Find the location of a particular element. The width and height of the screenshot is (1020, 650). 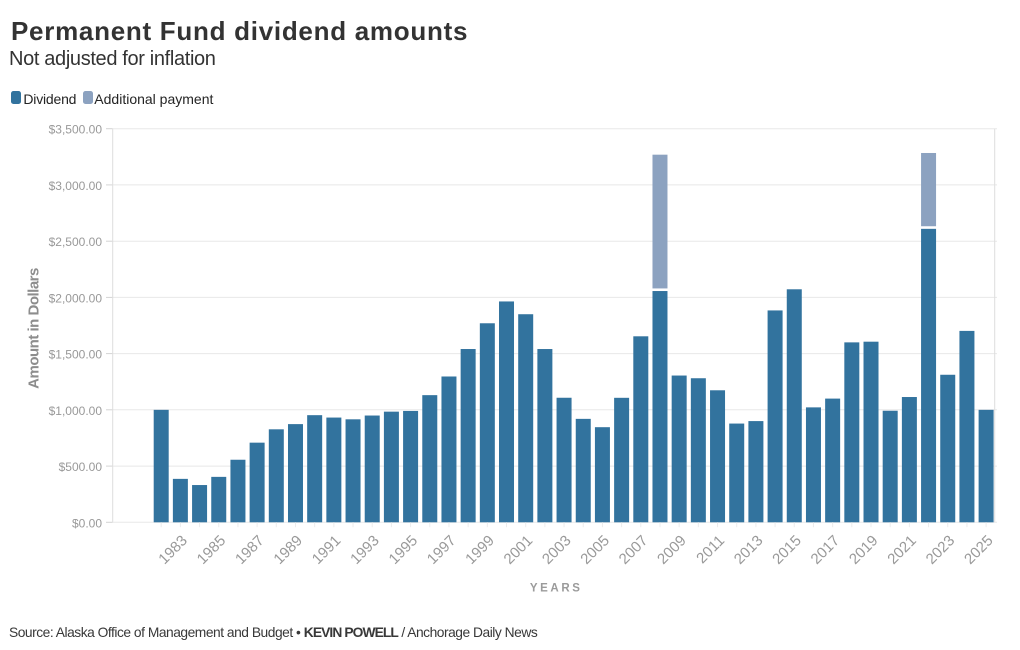

svg-text: $3,000.00 is located at coordinates (76, 186).